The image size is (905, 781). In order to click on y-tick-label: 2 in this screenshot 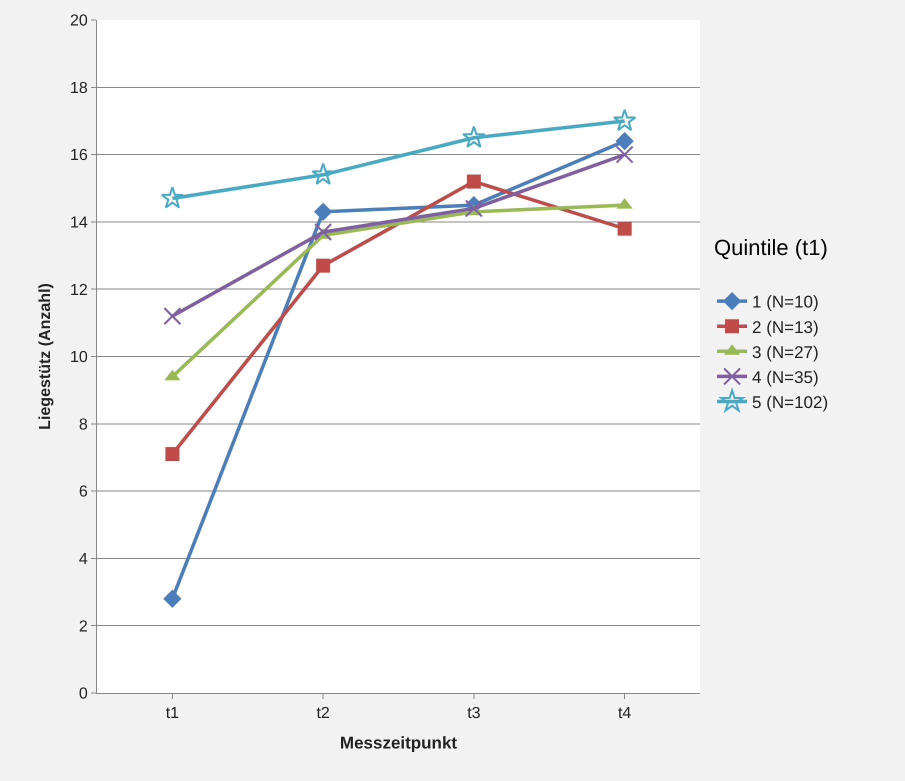, I will do `click(83, 627)`.